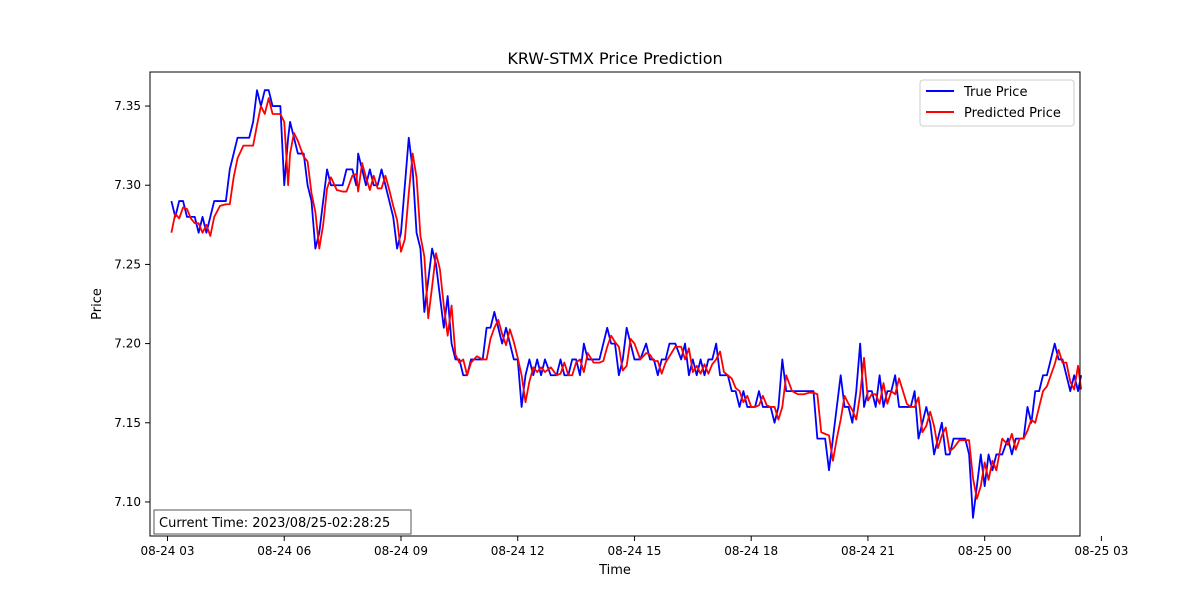 This screenshot has height=600, width=1200. What do you see at coordinates (127, 185) in the screenshot?
I see `y-tick-label: 7.30` at bounding box center [127, 185].